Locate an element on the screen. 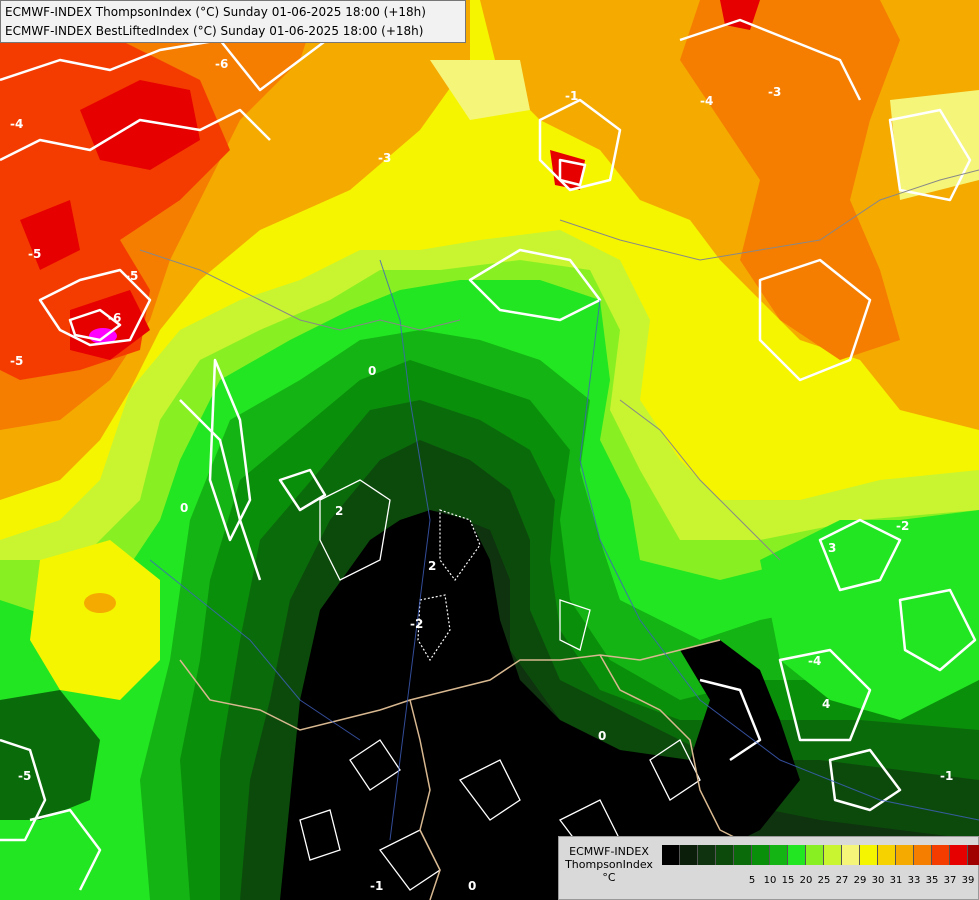 This screenshot has height=900, width=979. legend-ticks: 51015202527293031333537394045505560 is located at coordinates (861, 880).